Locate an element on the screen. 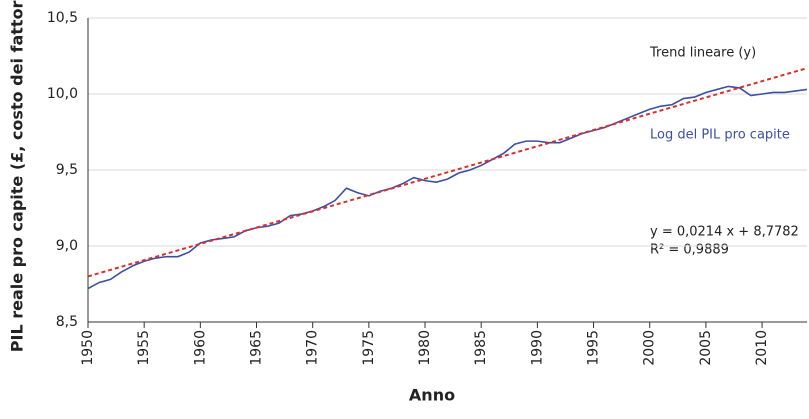 This screenshot has height=419, width=809. annotation: y = 0,0214 x + 8,7782 is located at coordinates (724, 232).